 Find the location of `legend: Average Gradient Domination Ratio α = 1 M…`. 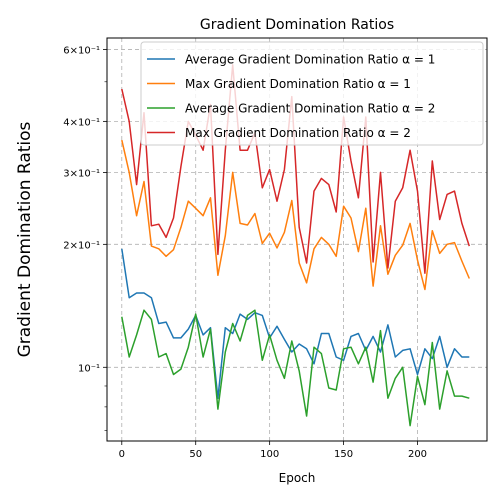

legend: Average Gradient Domination Ratio α = 1 M… is located at coordinates (312, 93).